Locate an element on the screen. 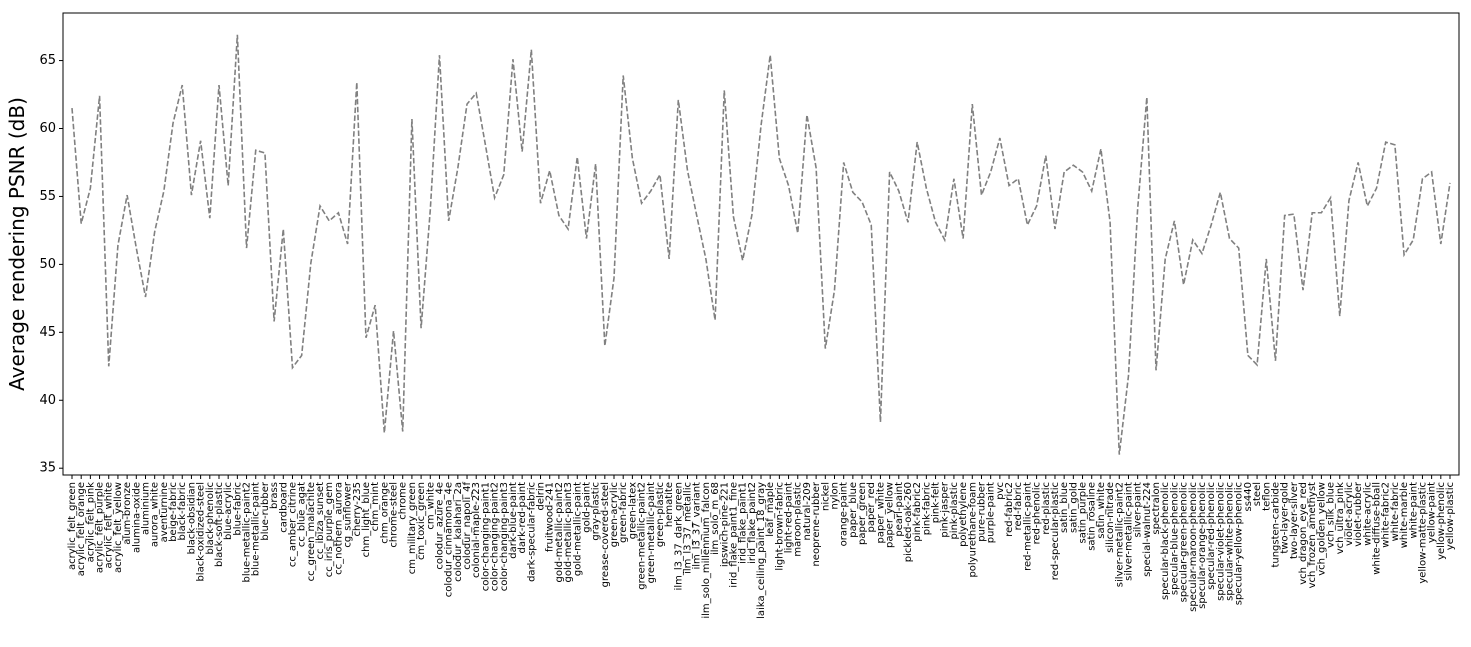 The width and height of the screenshot is (1471, 647). x-tick-label: specular-red-phenolic is located at coordinates (1211, 536).